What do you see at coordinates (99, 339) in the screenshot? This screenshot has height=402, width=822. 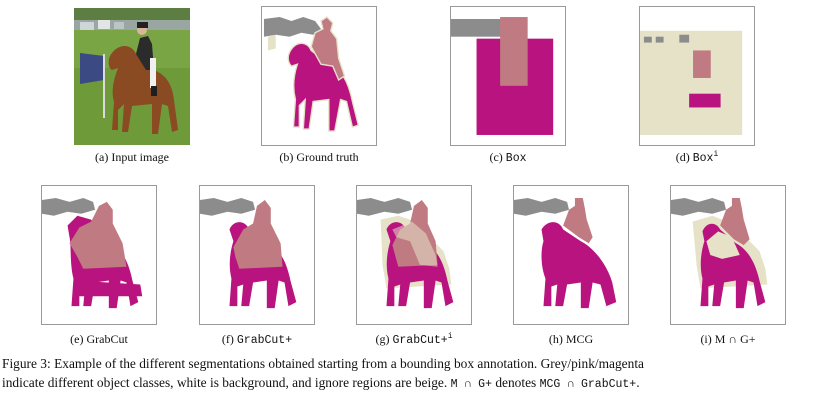 I see `panel-e-caption: (e) GrabCut` at bounding box center [99, 339].